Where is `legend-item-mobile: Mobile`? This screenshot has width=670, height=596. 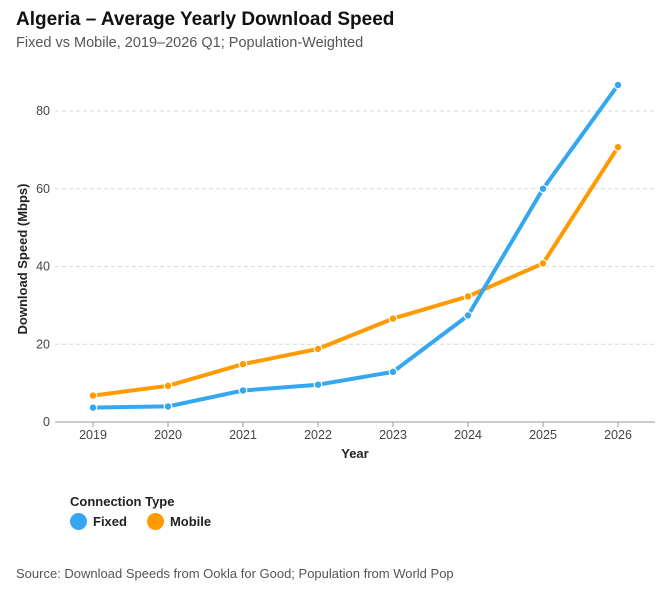 legend-item-mobile: Mobile is located at coordinates (179, 521).